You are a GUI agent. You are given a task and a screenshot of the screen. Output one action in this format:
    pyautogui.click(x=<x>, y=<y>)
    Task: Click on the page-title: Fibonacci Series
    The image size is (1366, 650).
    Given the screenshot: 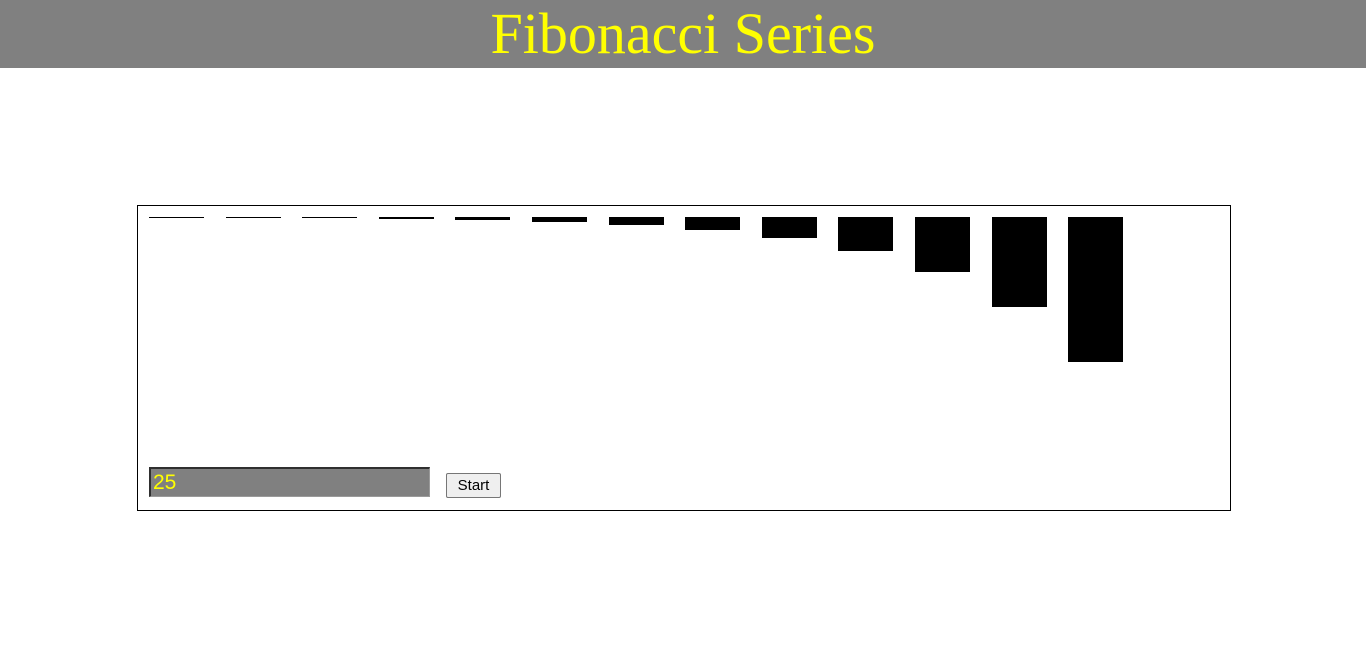 What is the action you would take?
    pyautogui.click(x=683, y=33)
    